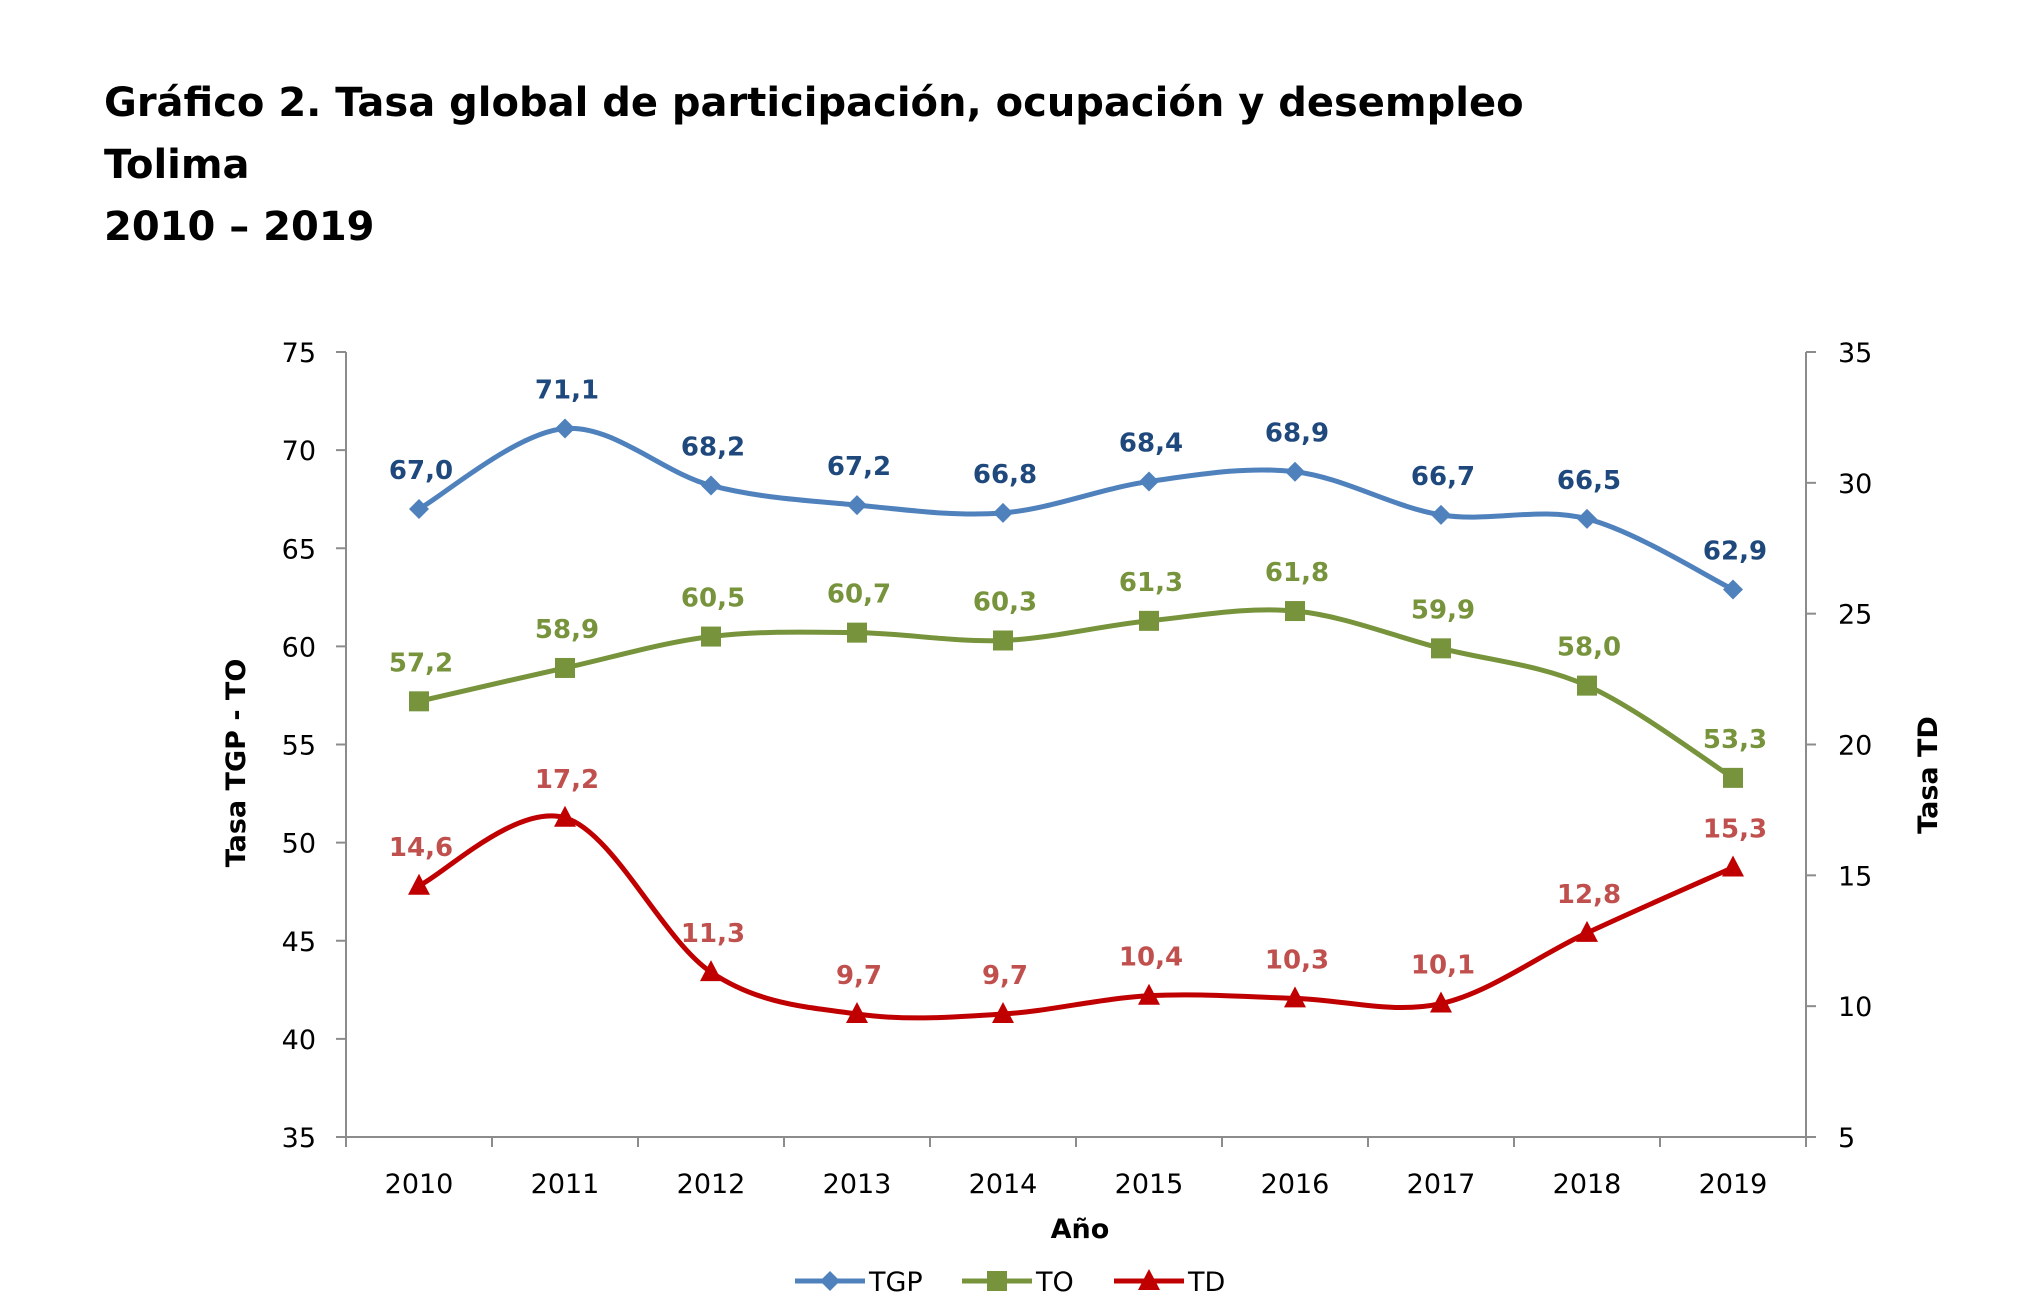  What do you see at coordinates (421, 848) in the screenshot?
I see `data-label-td: 14,6` at bounding box center [421, 848].